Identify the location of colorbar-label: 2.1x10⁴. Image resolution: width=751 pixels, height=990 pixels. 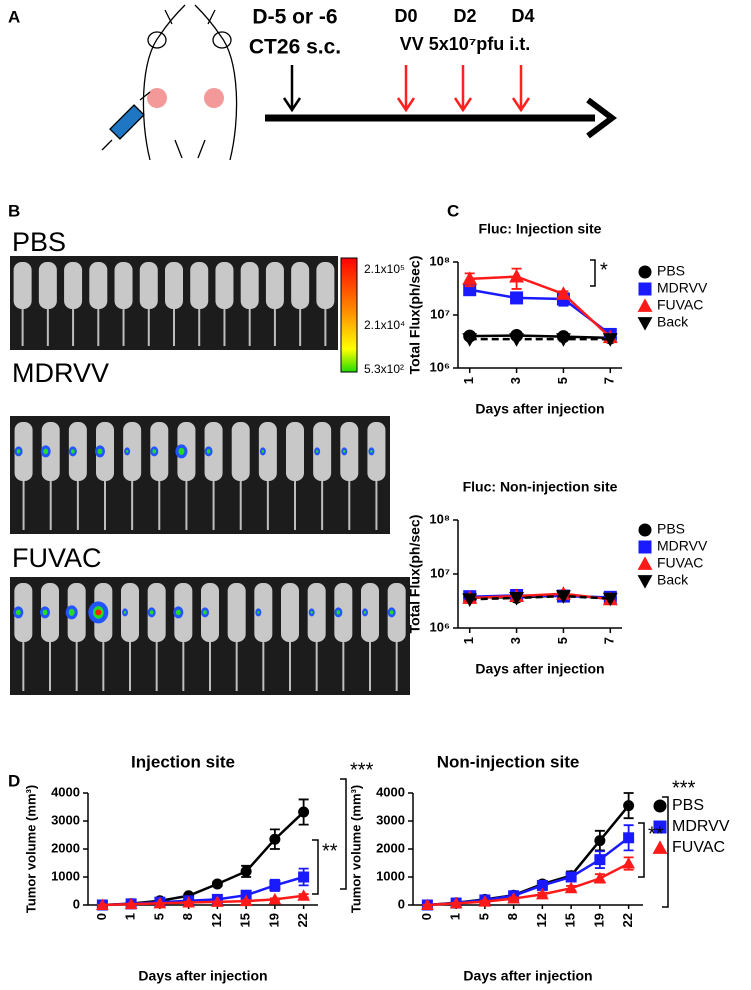
(384, 325).